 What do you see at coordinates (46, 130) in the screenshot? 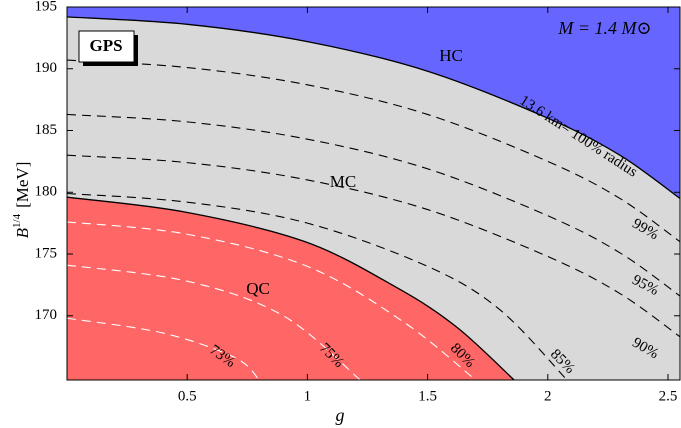
I see `y-tick-label: 185` at bounding box center [46, 130].